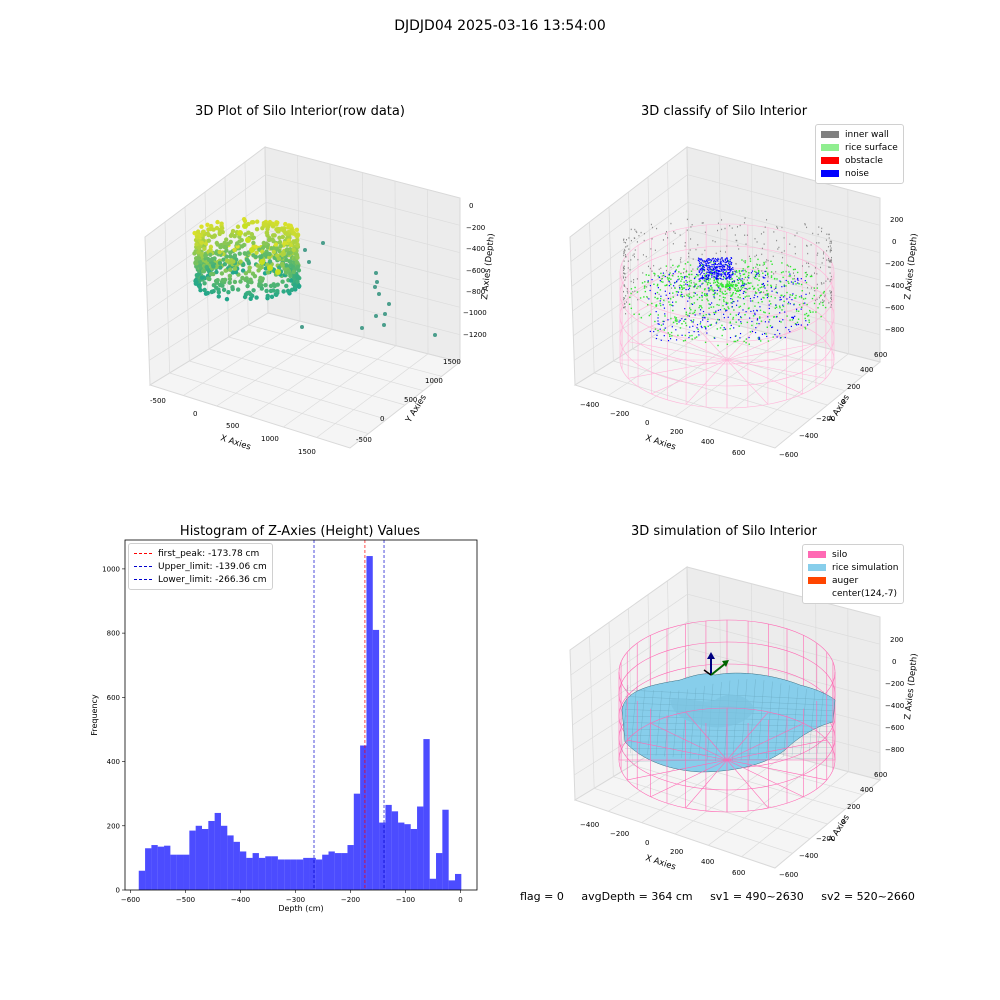 The width and height of the screenshot is (1000, 1000). What do you see at coordinates (894, 706) in the screenshot?
I see `simulation-ztick: −400` at bounding box center [894, 706].